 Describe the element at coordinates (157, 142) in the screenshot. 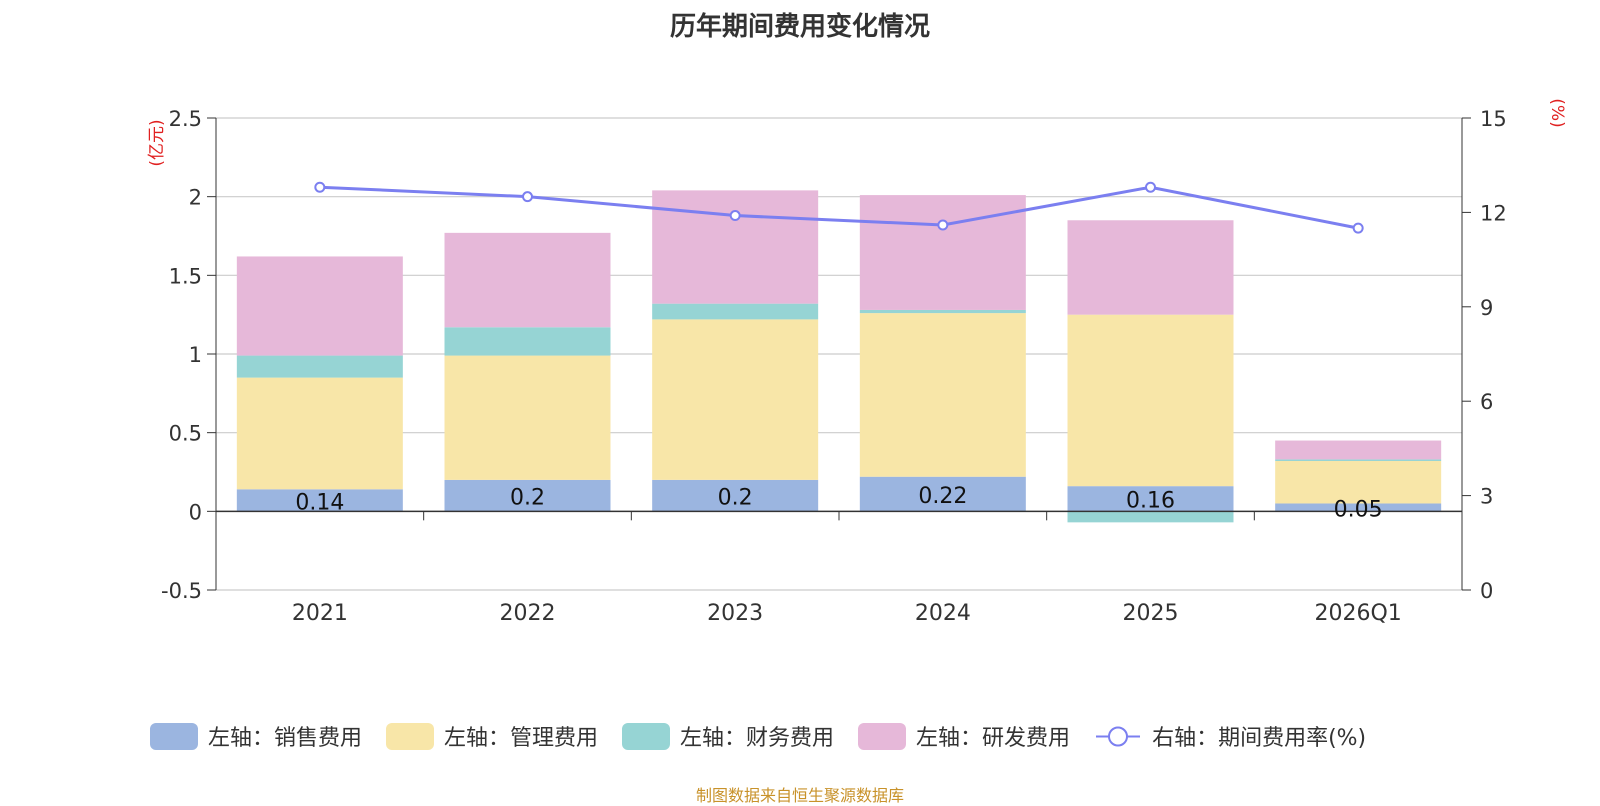

I see `left-axis-unit-label: (亿元)` at that location.